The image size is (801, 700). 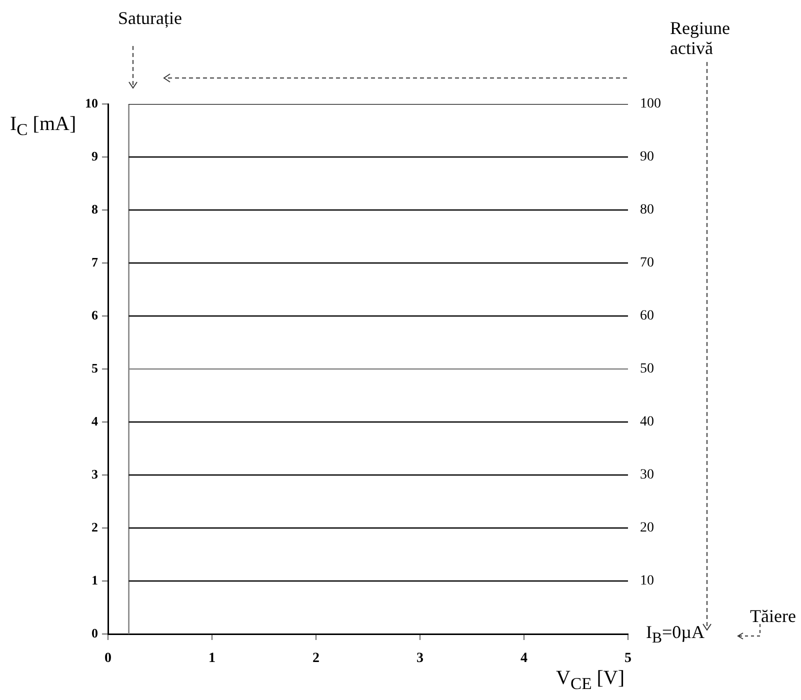 I want to click on series-label: 80, so click(x=647, y=210).